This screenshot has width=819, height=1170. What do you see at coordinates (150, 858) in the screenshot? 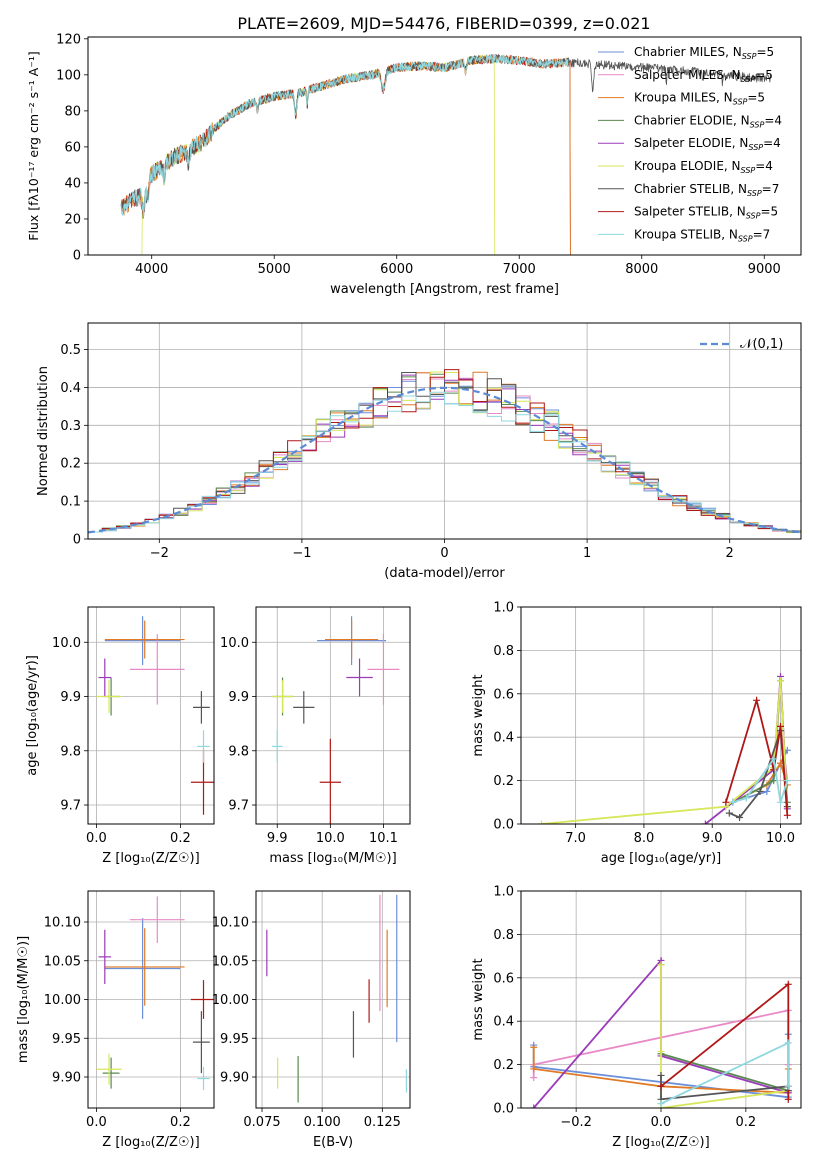
I see `age-vs-z-xlabel: Z [log₁₀(Z/Z☉)]` at bounding box center [150, 858].